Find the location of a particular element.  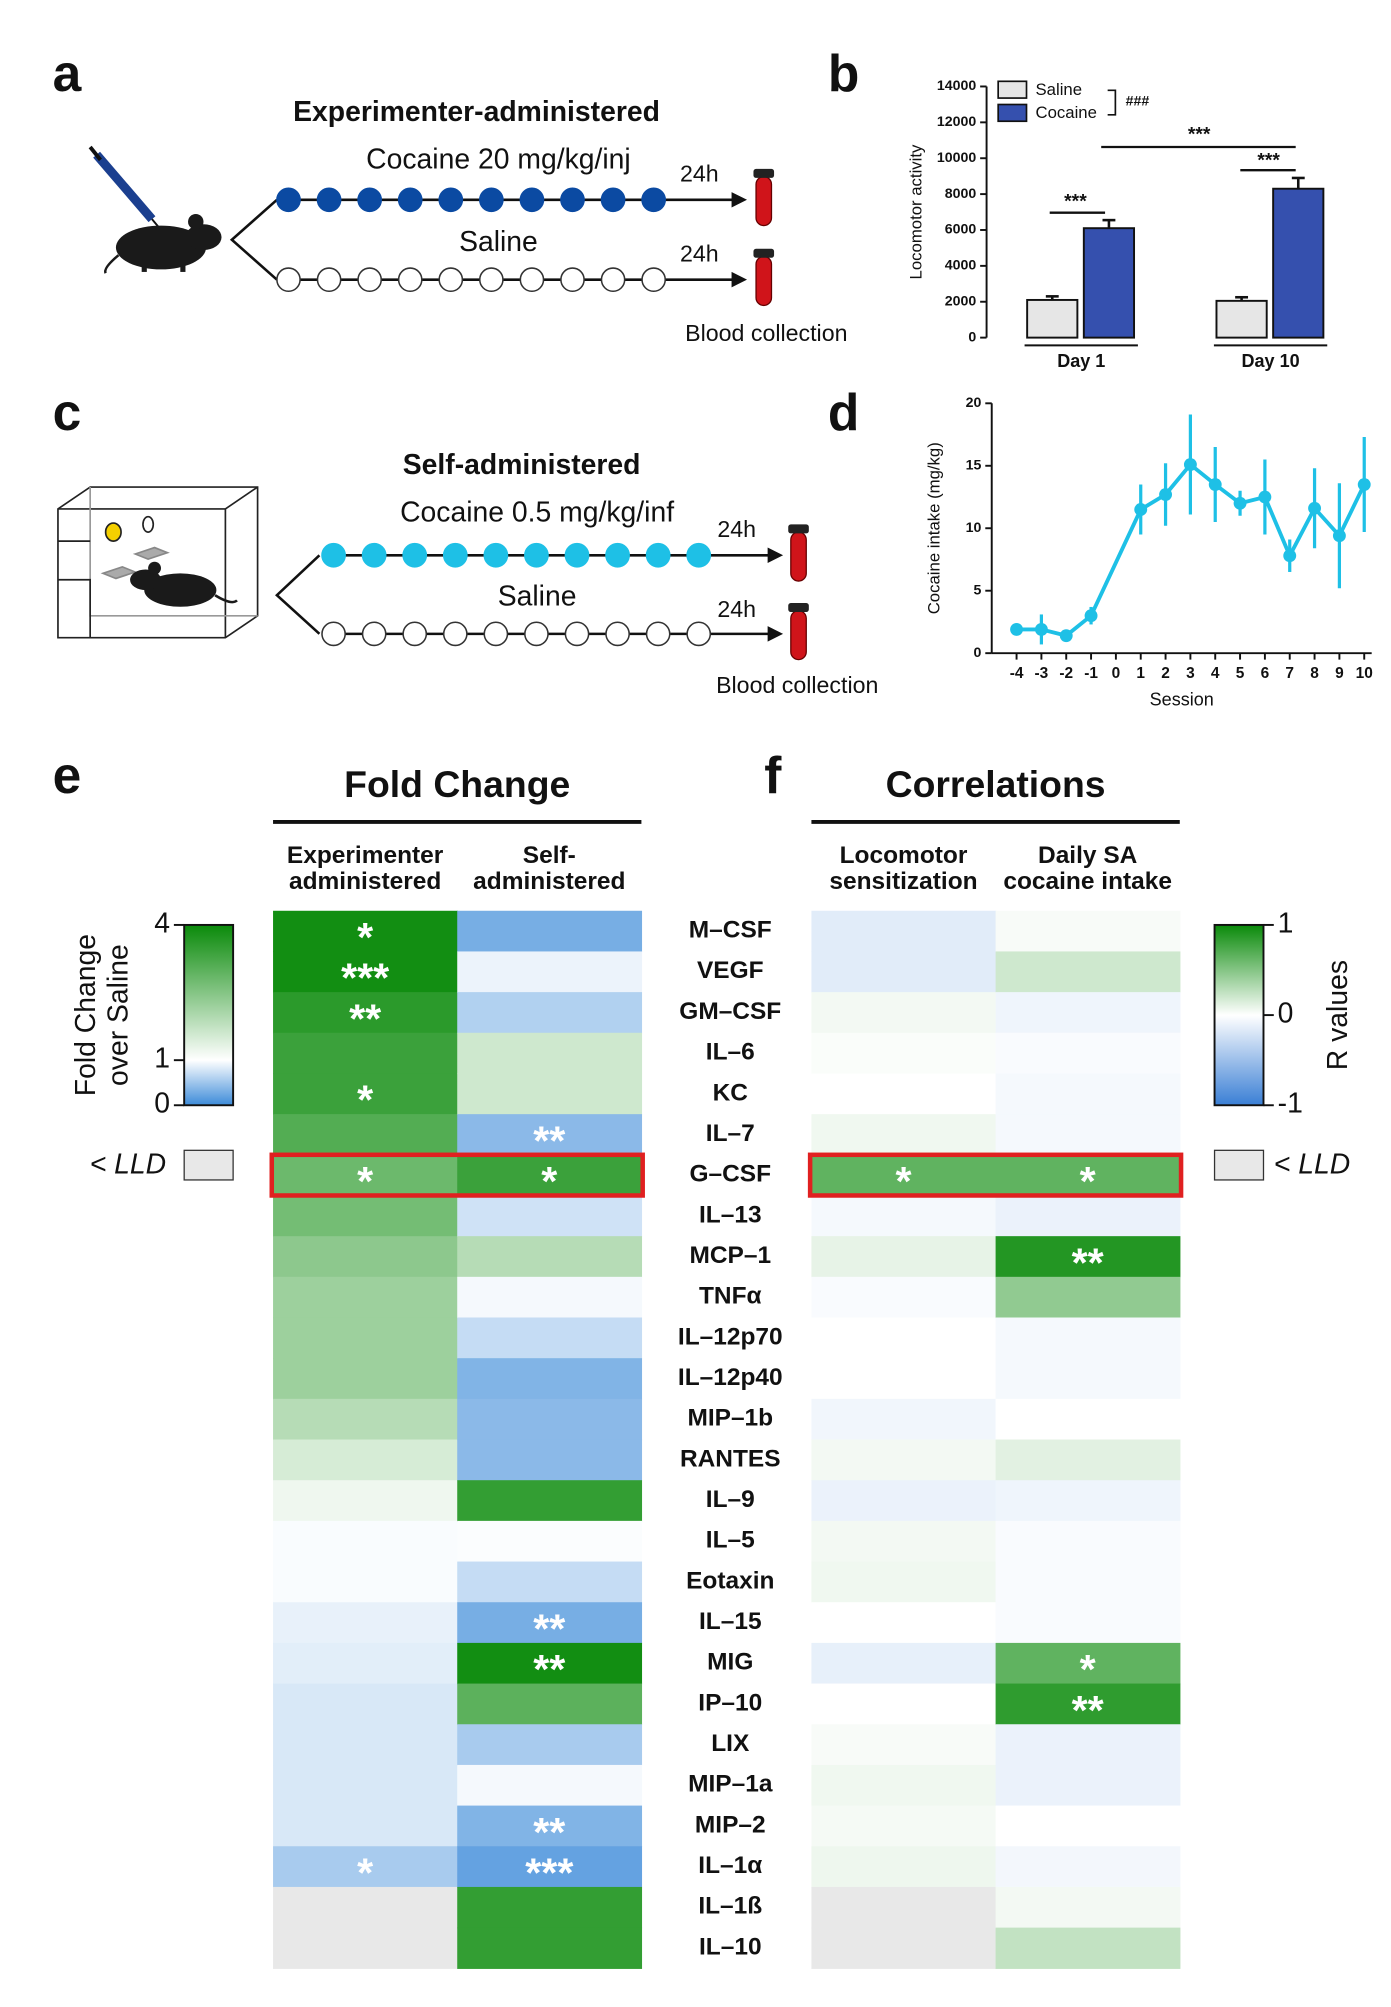

colorbar-tick-label: 0 is located at coordinates (1286, 1014).